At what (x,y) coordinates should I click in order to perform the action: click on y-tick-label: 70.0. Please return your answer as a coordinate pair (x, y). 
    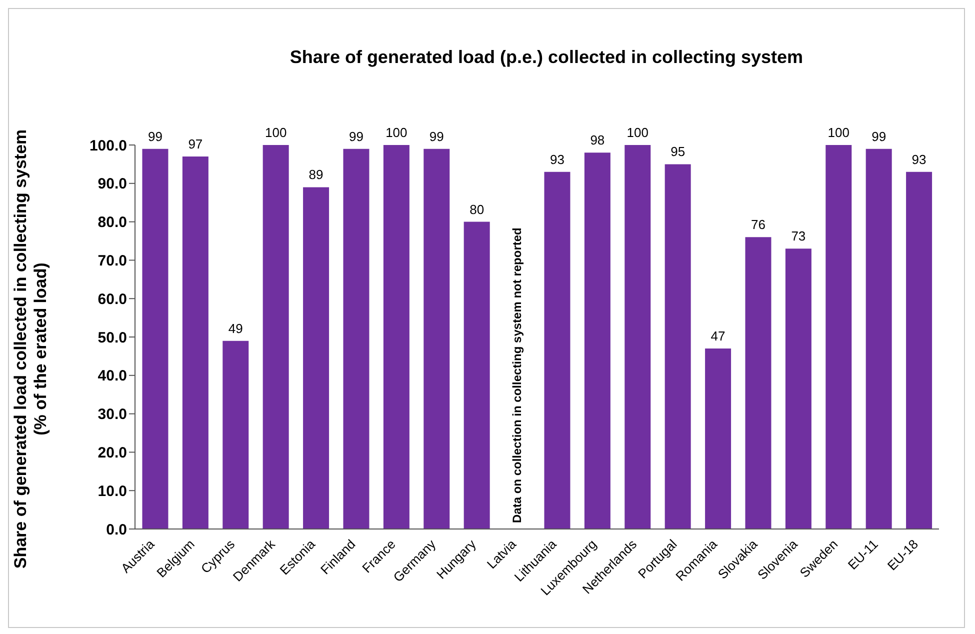
    Looking at the image, I should click on (112, 261).